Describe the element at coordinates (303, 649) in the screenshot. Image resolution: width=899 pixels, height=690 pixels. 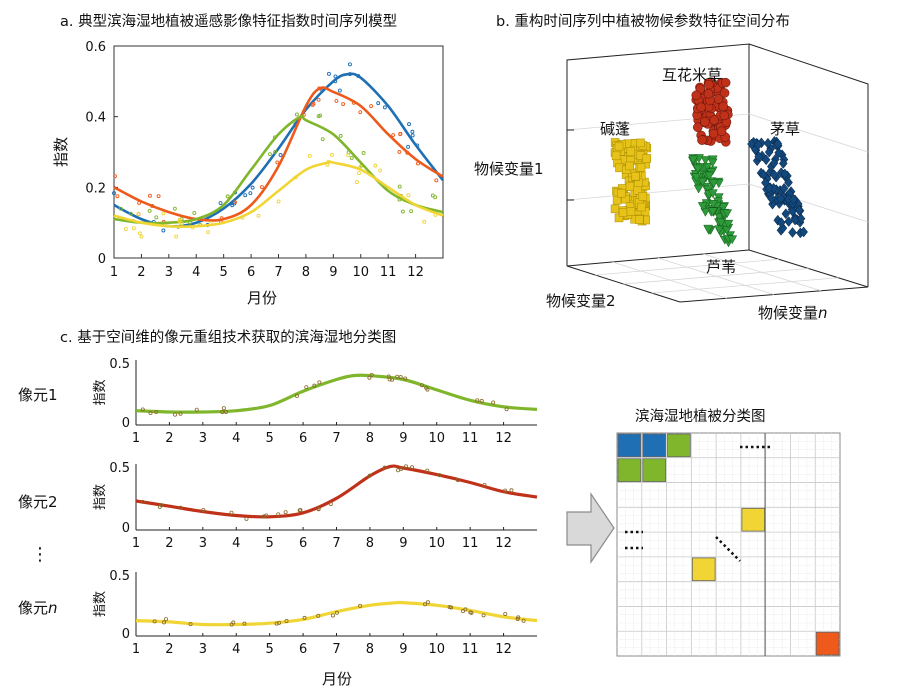
I see `x-tick-label: 6` at that location.